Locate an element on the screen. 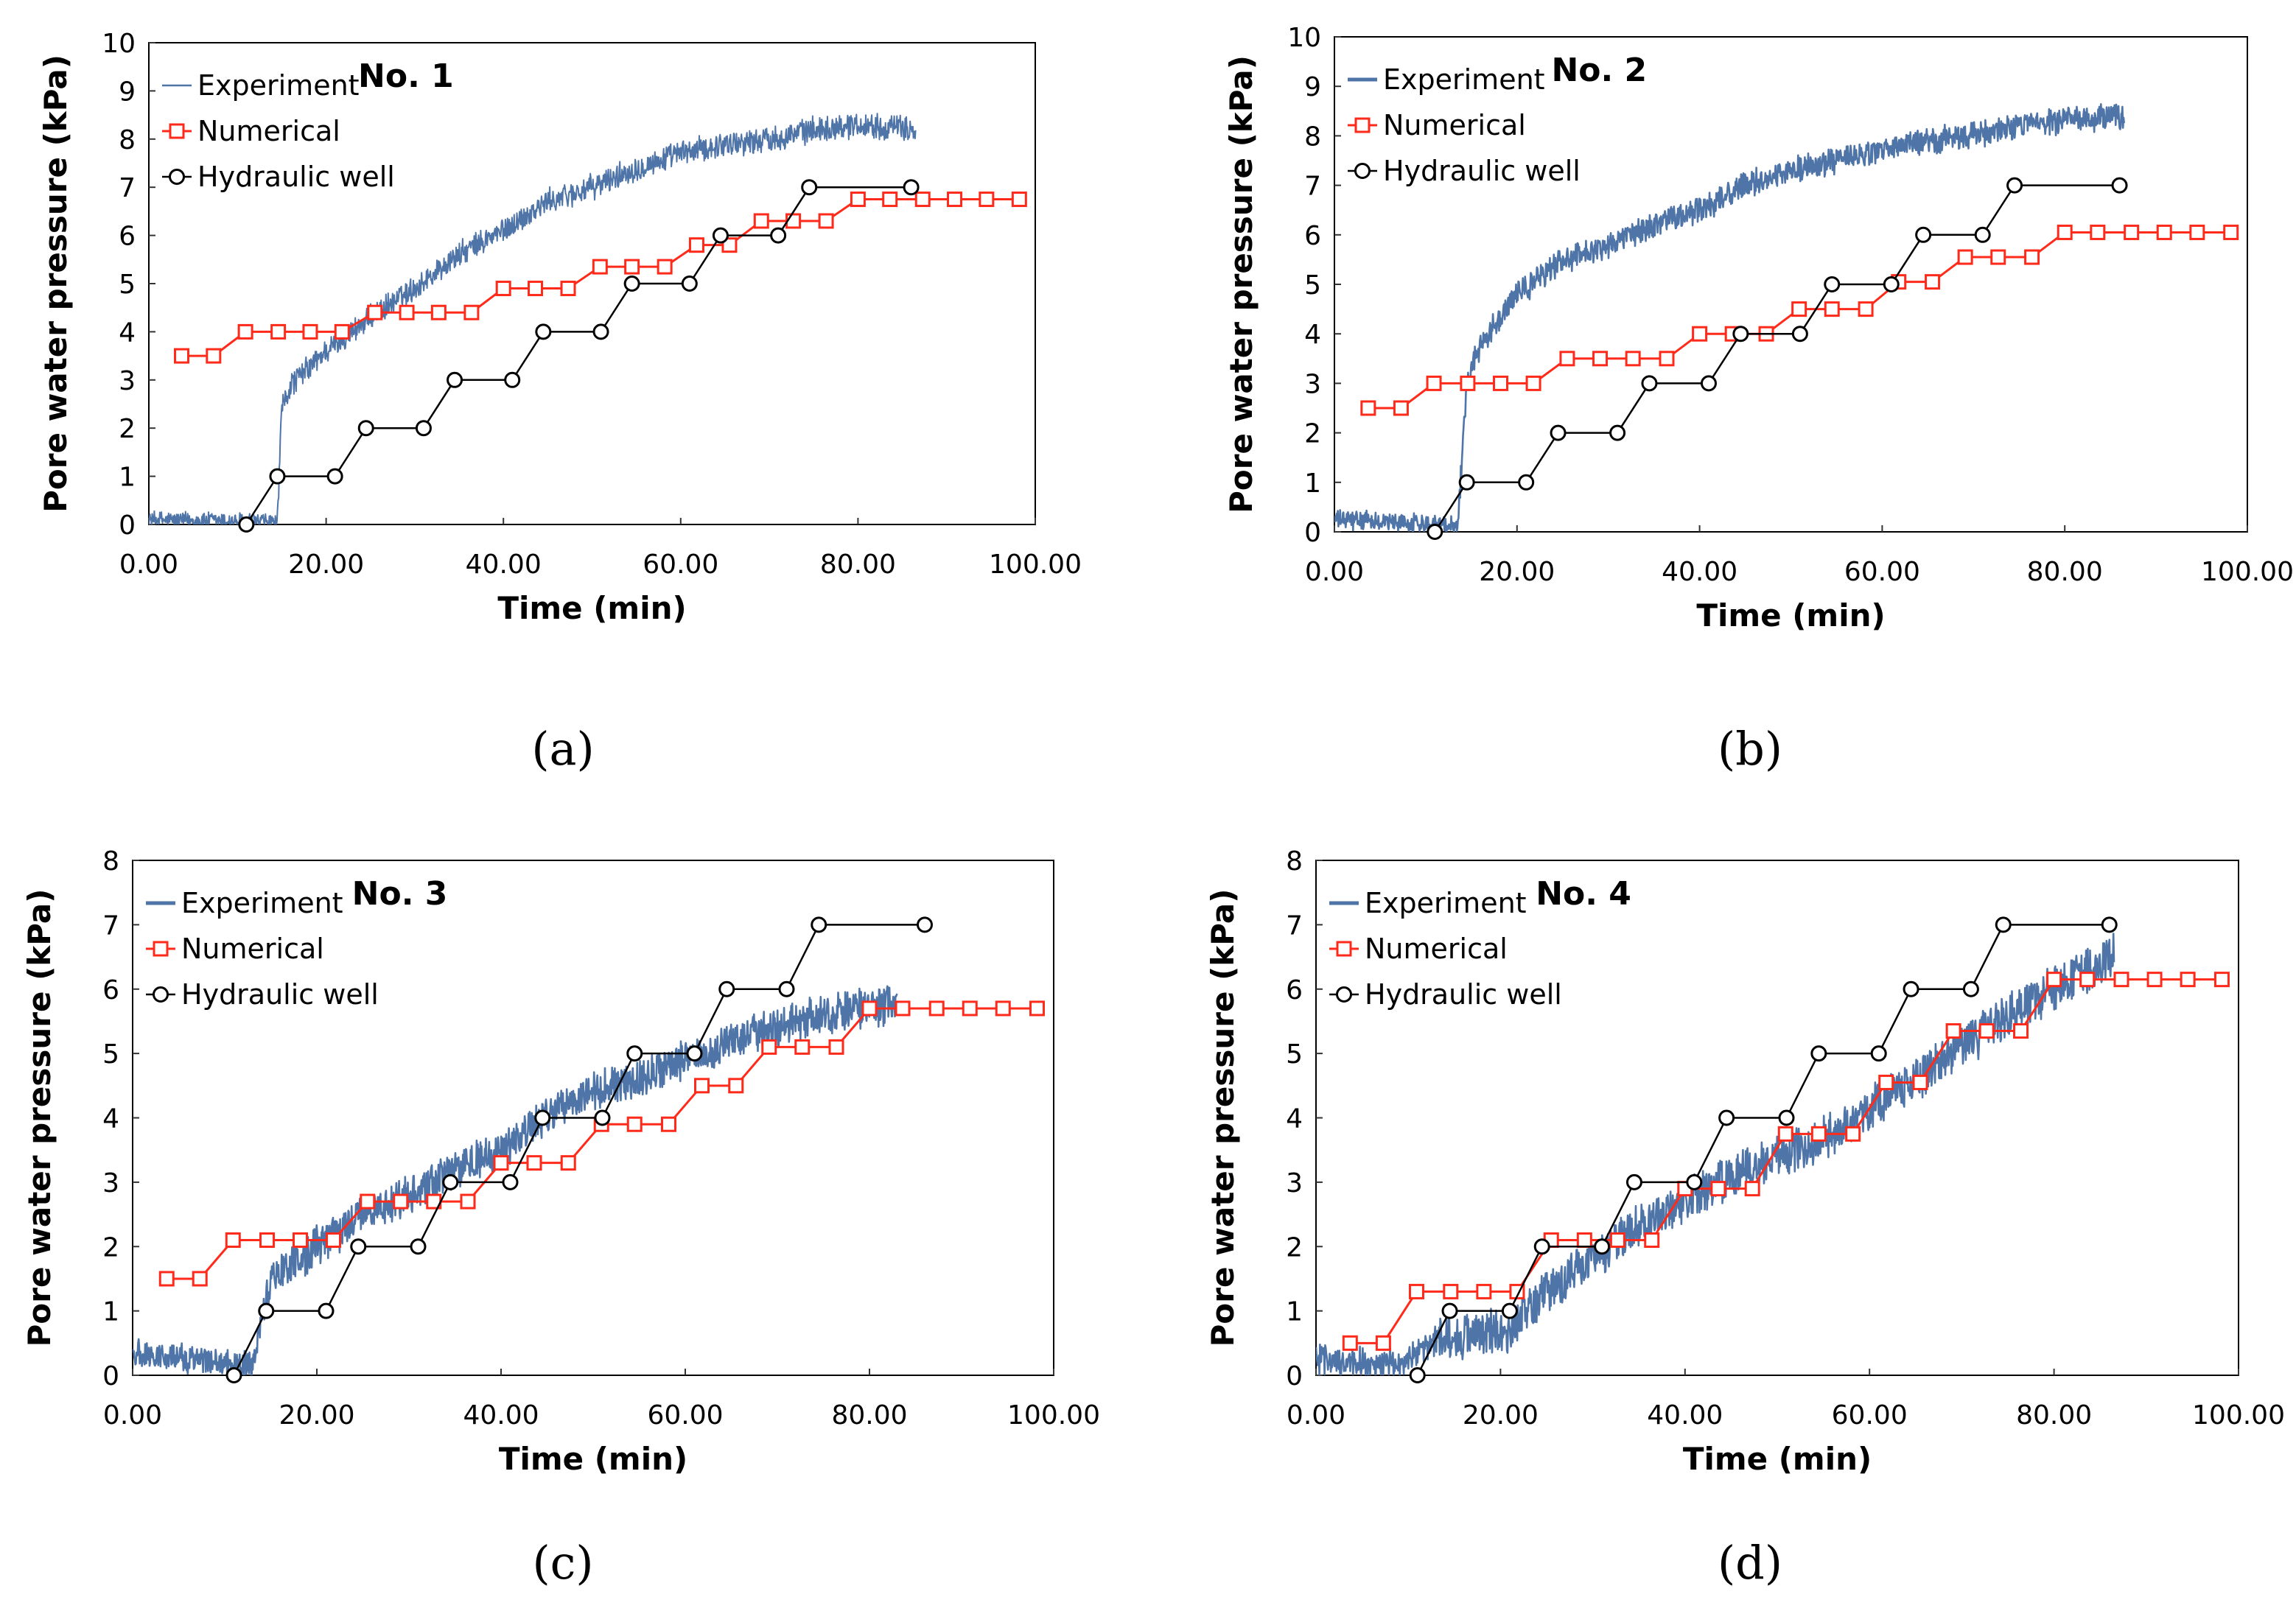  x-tick-label: 100.00 is located at coordinates (1053, 1415).